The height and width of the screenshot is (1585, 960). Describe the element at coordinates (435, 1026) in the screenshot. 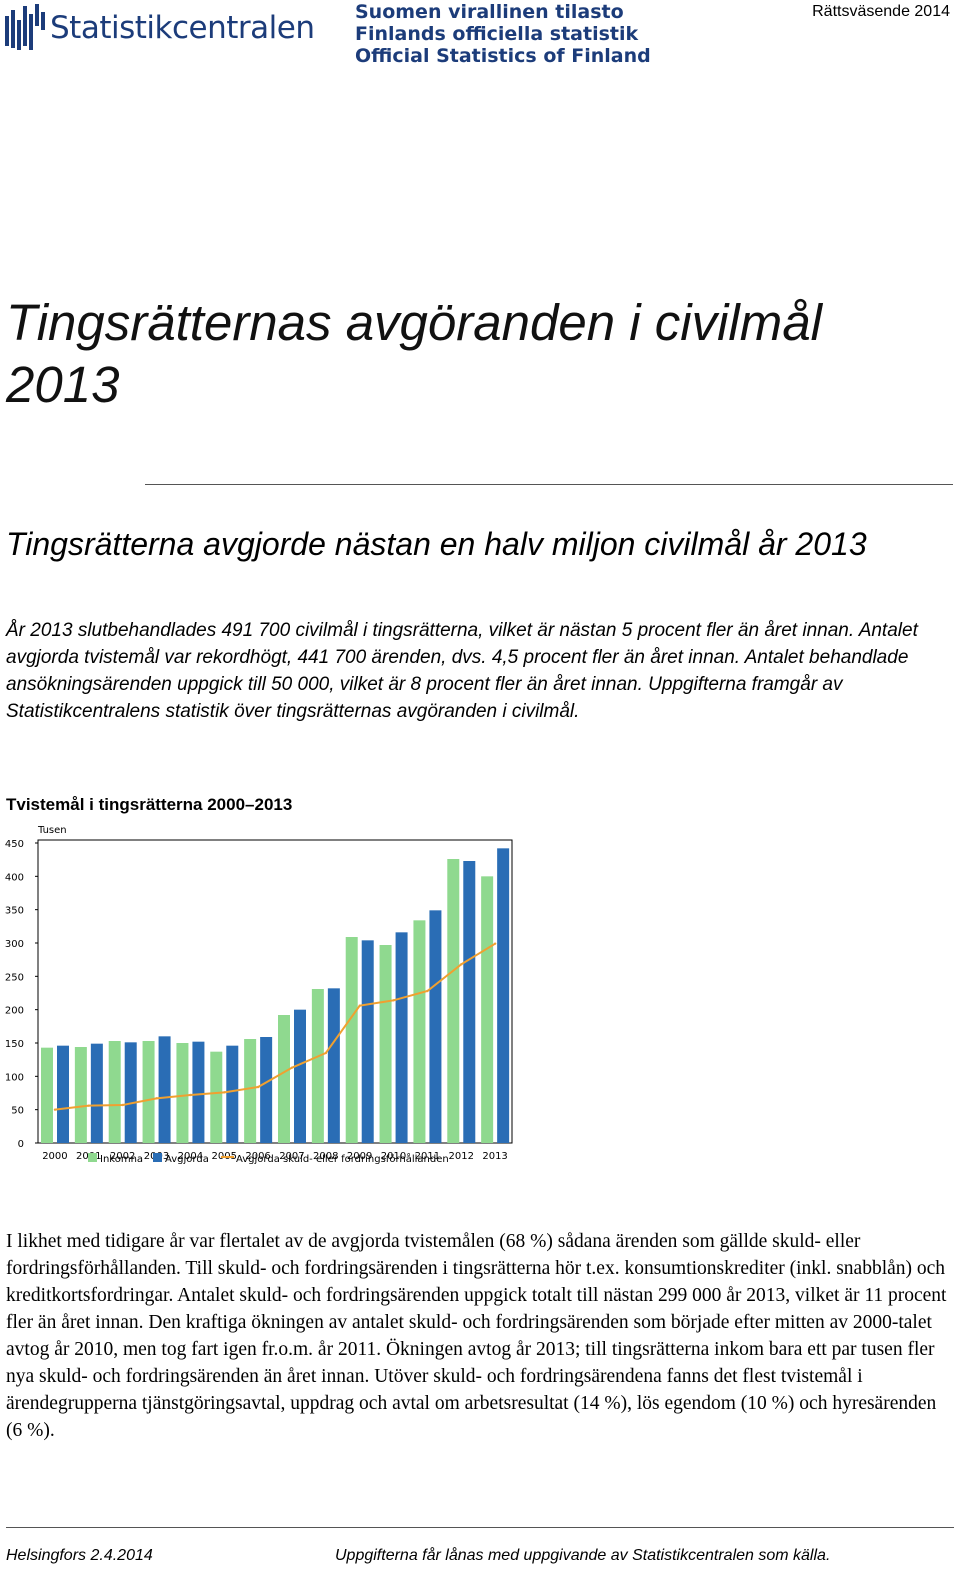

I see `bar-avgjorda-2011` at that location.